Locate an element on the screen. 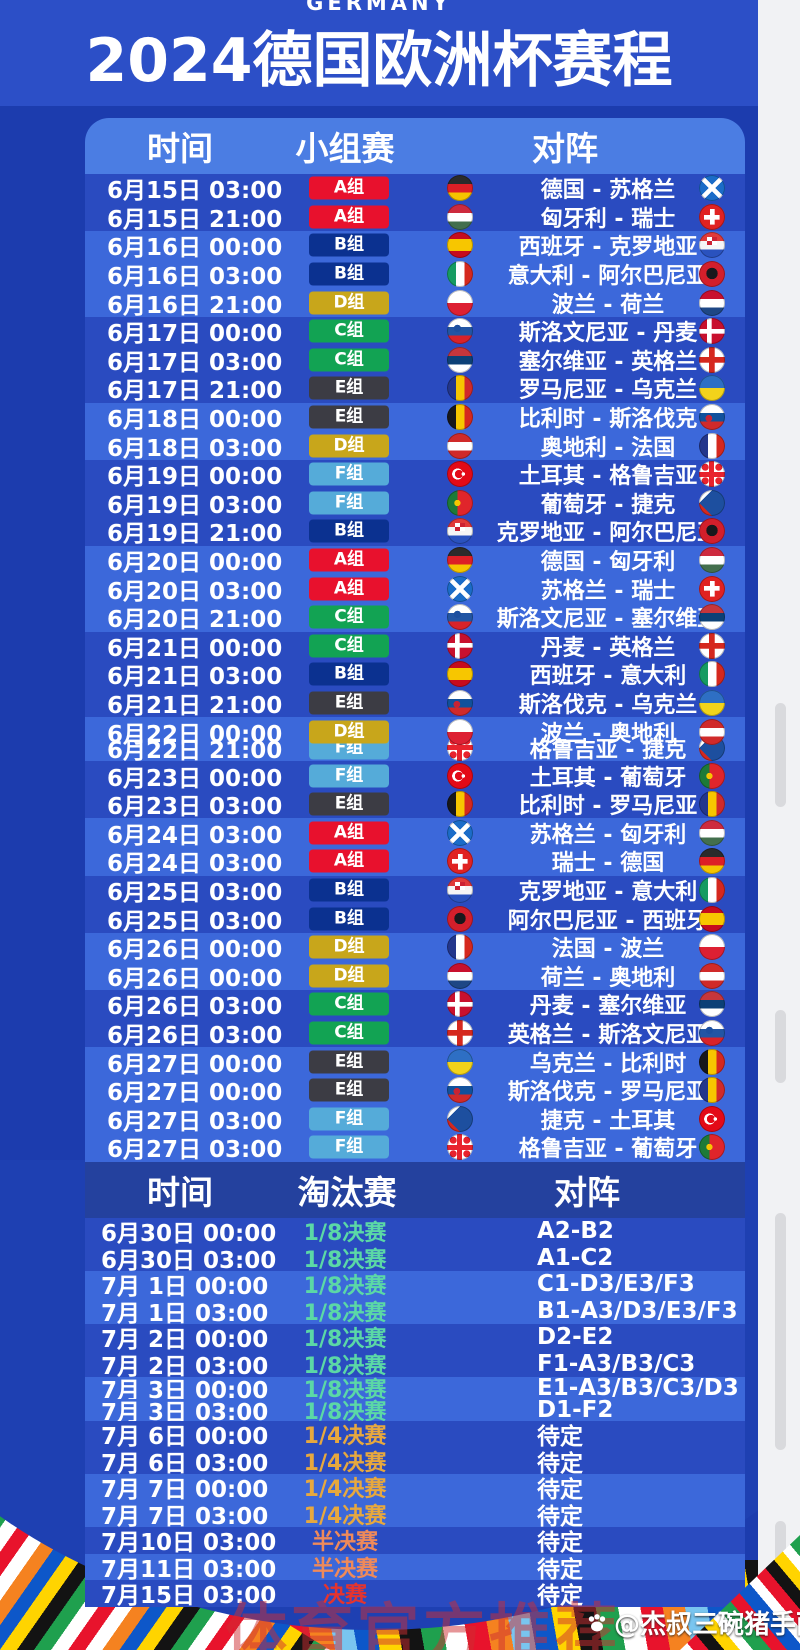 The width and height of the screenshot is (800, 1650). match-teams: 丹麦 - 英格兰 is located at coordinates (608, 648).